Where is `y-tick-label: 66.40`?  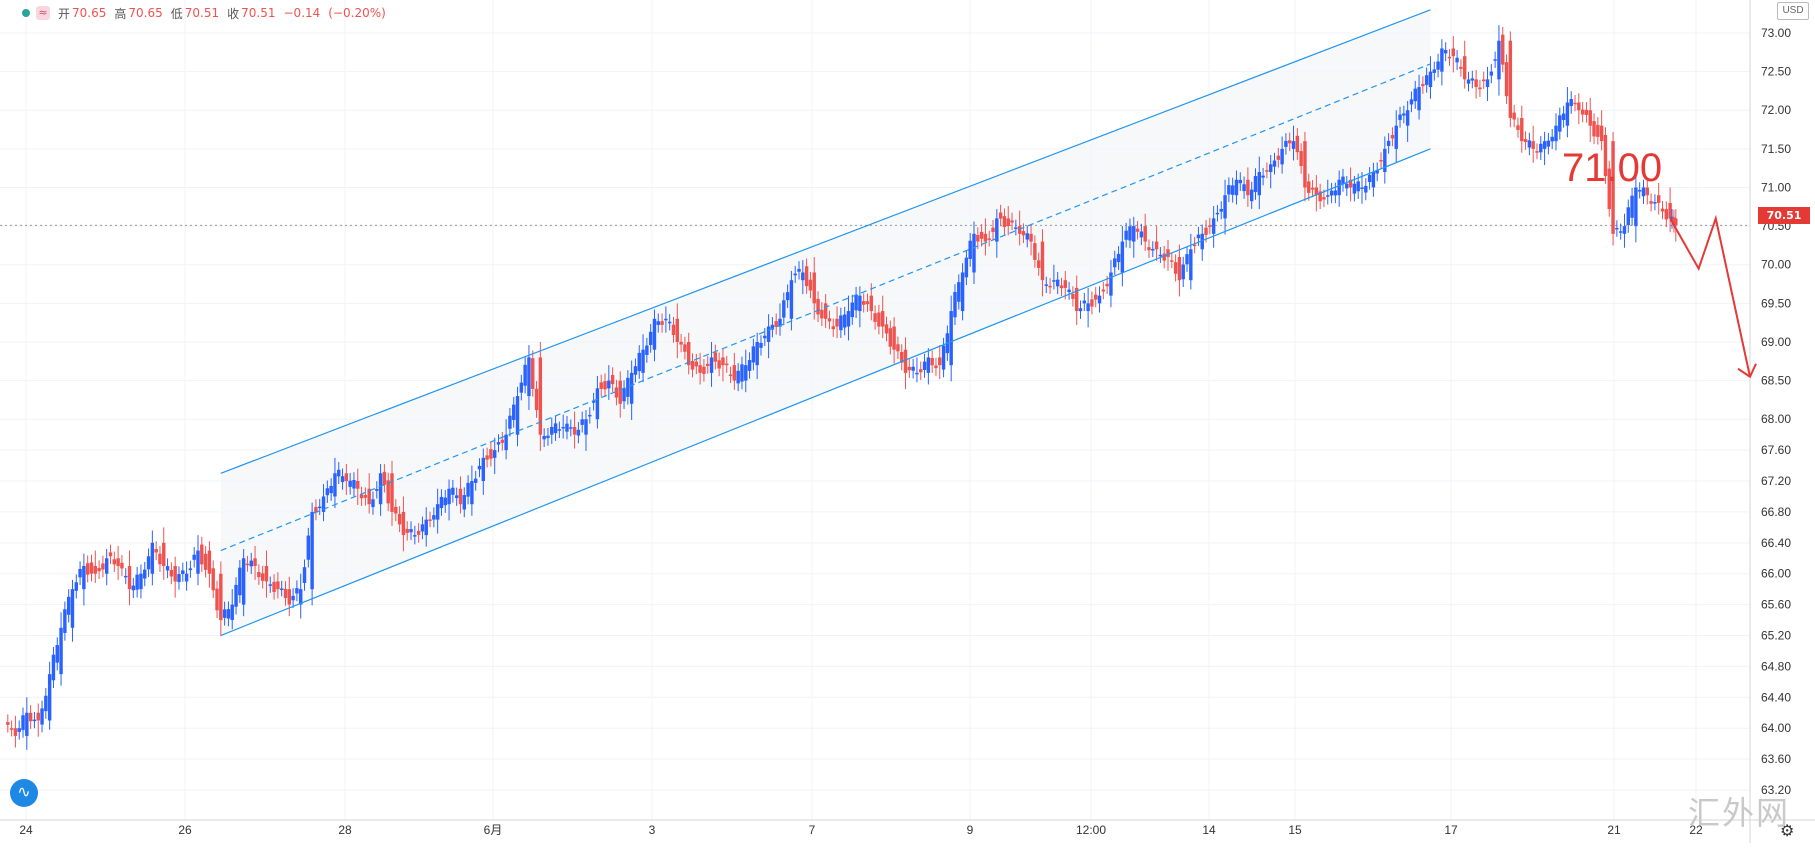 y-tick-label: 66.40 is located at coordinates (1776, 543).